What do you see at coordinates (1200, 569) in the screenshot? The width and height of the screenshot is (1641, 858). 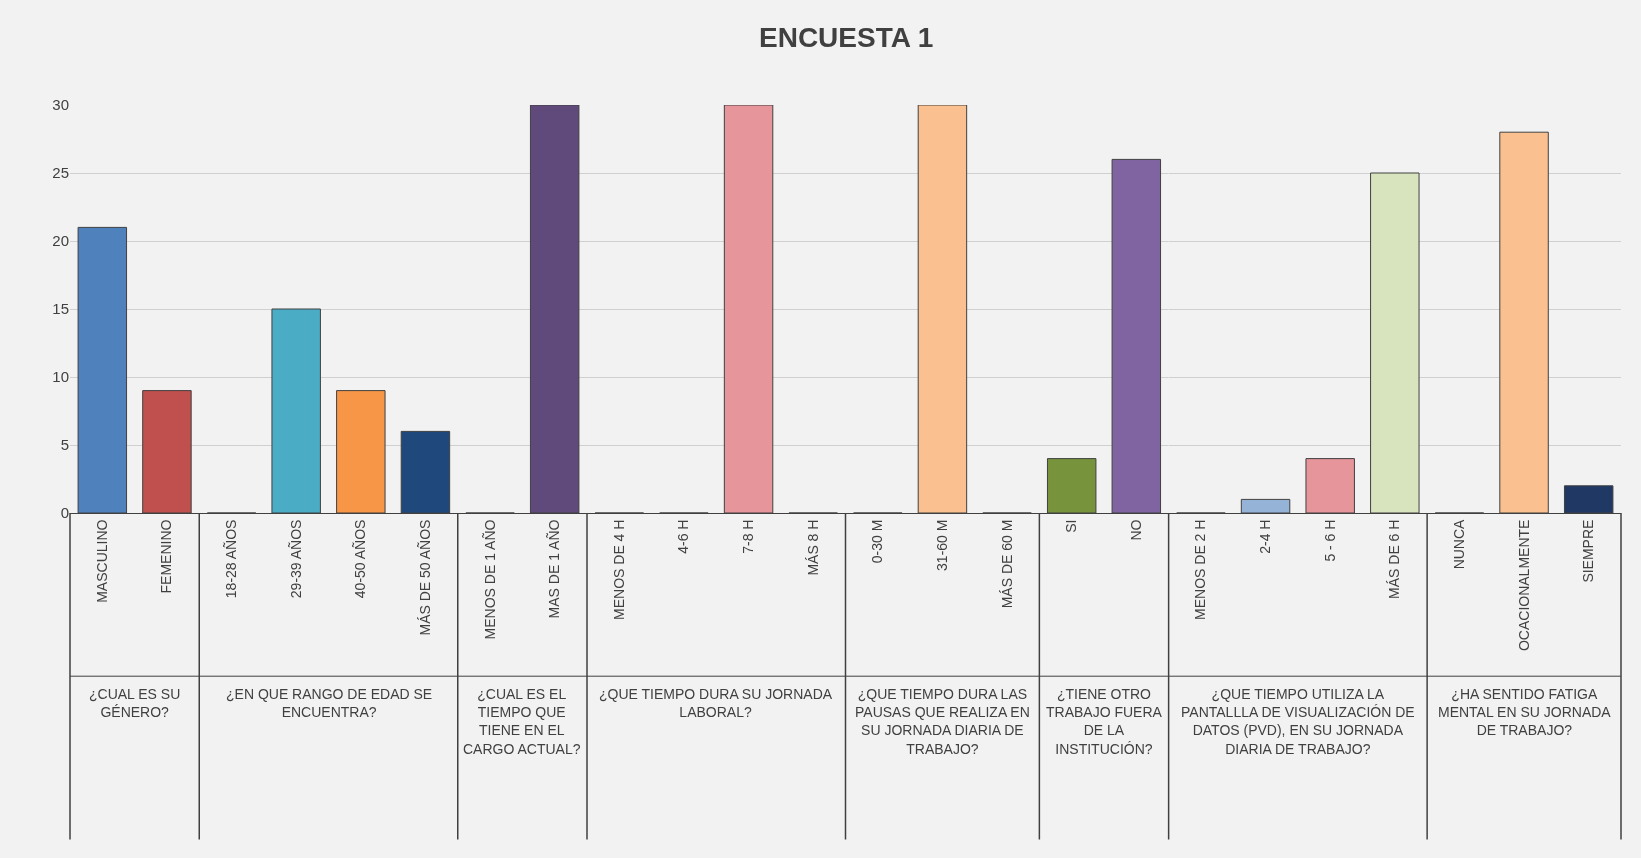 I see `x-tick-label: MENOS DE 2 H` at bounding box center [1200, 569].